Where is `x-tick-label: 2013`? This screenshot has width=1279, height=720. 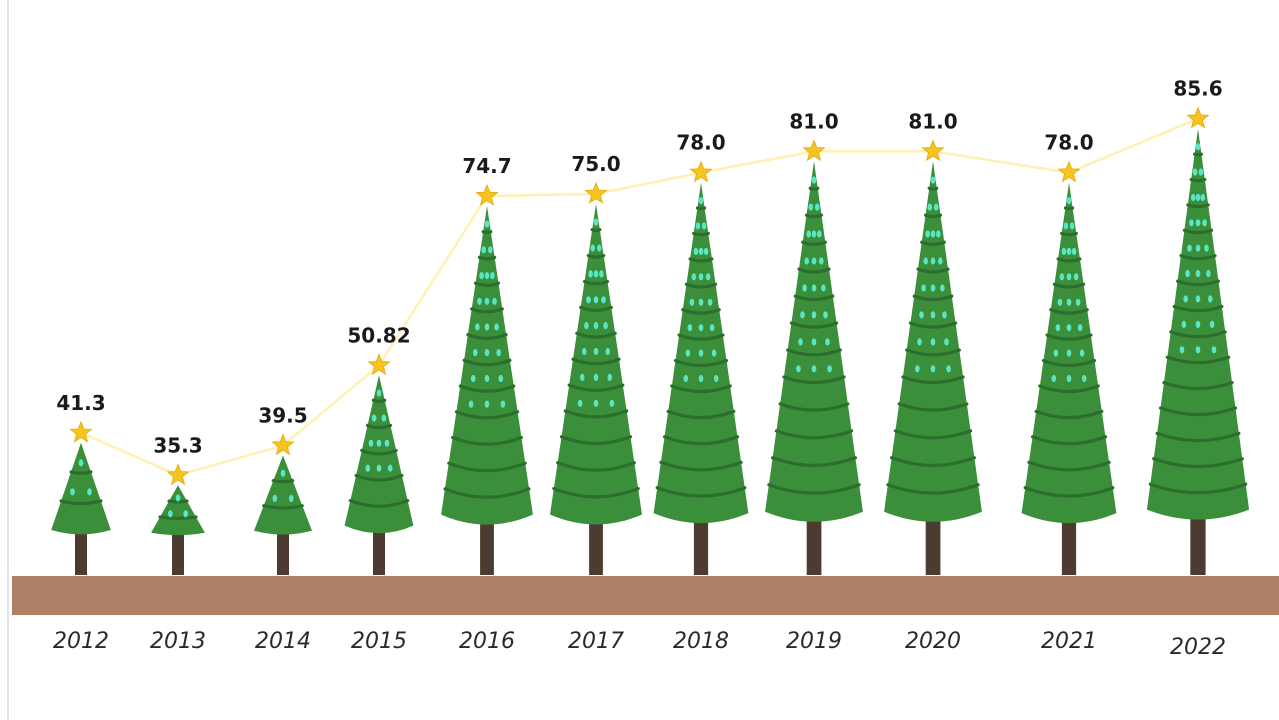 x-tick-label: 2013 is located at coordinates (178, 641).